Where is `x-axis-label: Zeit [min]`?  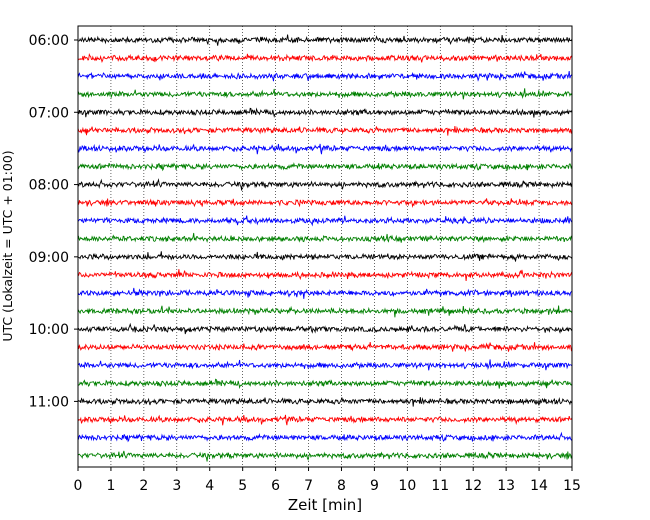 x-axis-label: Zeit [min] is located at coordinates (325, 505).